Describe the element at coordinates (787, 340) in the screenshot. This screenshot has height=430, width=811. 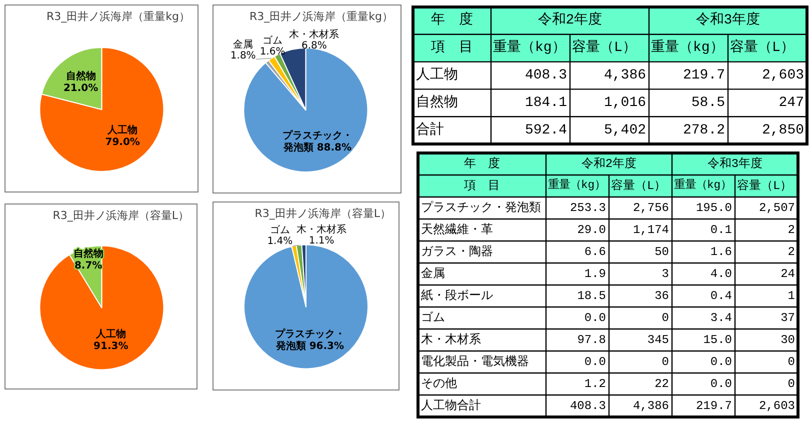
I see `data-label: 30` at that location.